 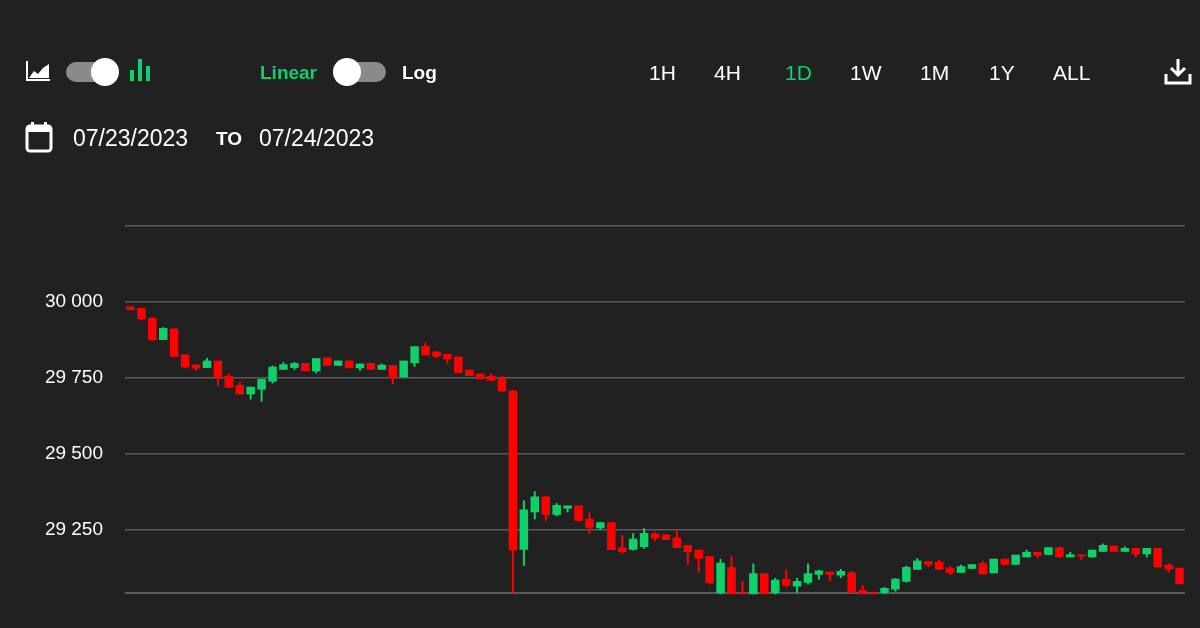 I want to click on text: 1D, so click(x=798, y=73).